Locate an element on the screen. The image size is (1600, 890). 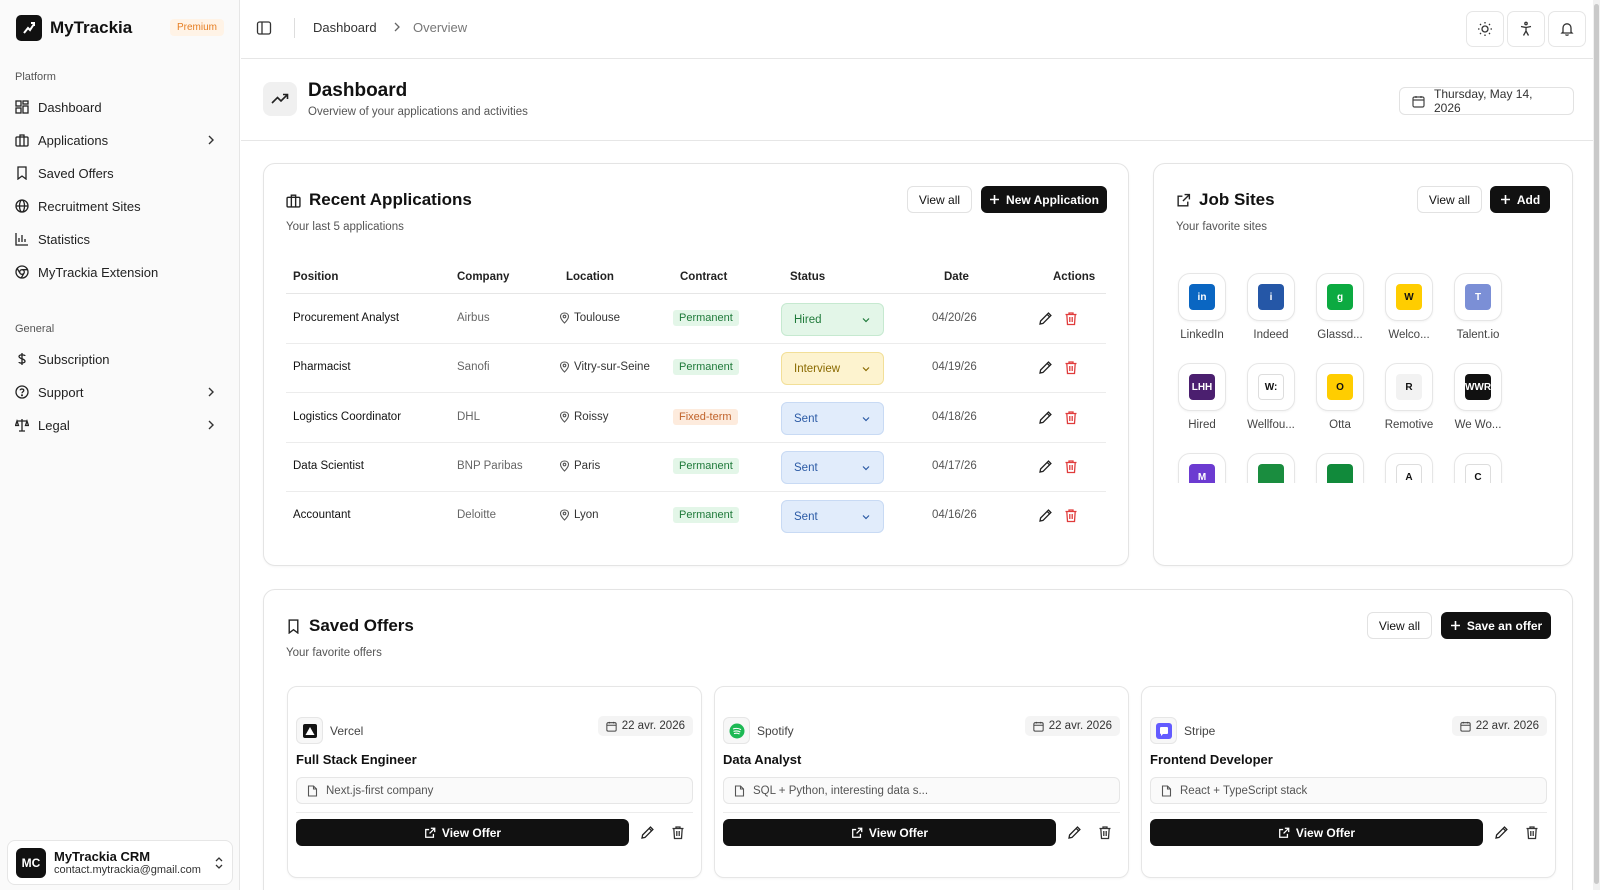
job-site-item: T Talent.io is located at coordinates (1478, 307).